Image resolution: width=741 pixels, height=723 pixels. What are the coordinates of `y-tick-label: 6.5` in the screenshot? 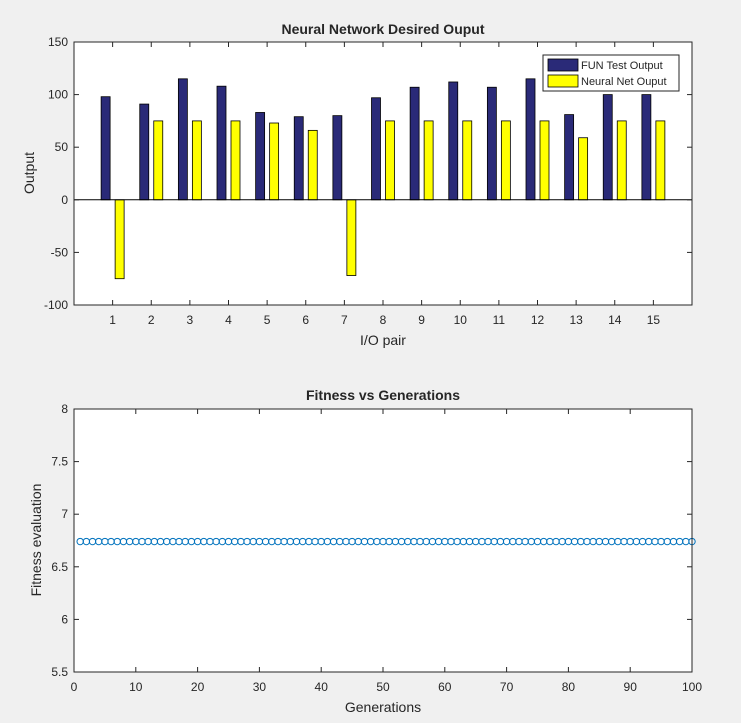 It's located at (59, 567).